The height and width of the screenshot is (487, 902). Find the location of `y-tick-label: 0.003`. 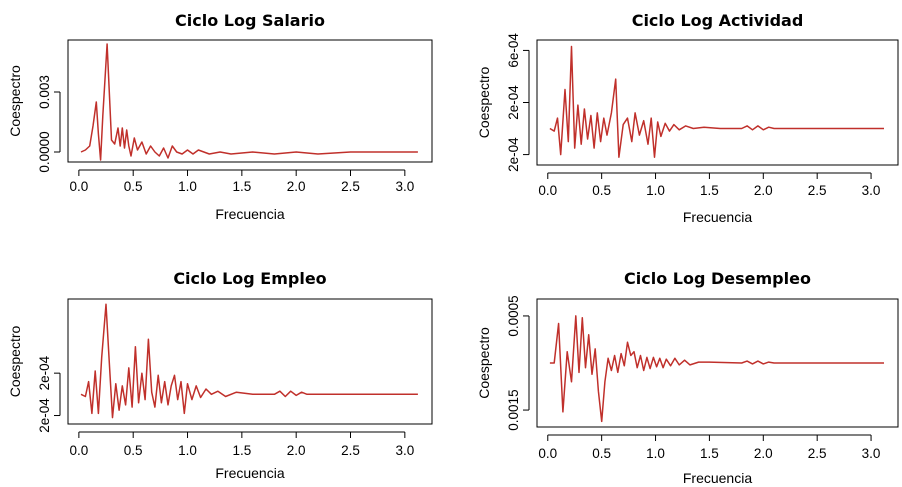

y-tick-label: 0.003 is located at coordinates (44, 92).